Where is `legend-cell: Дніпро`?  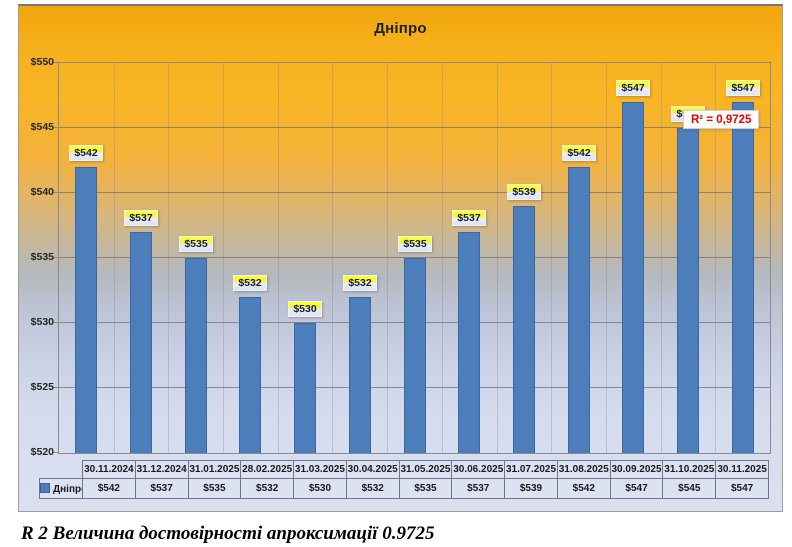
legend-cell: Дніпро is located at coordinates (61, 488).